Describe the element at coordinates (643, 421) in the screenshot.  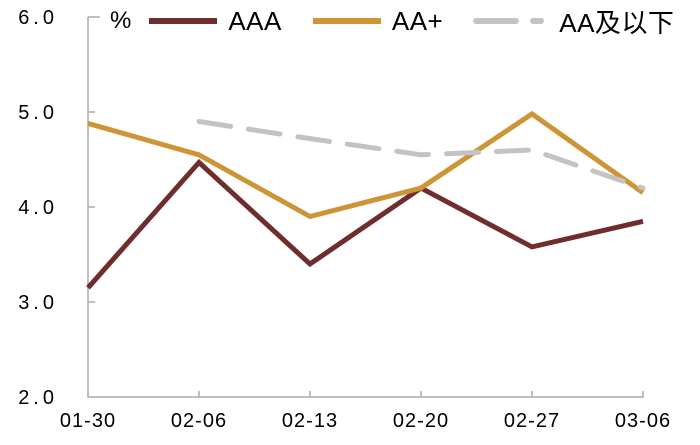
I see `x-tick-label: 03-06` at that location.